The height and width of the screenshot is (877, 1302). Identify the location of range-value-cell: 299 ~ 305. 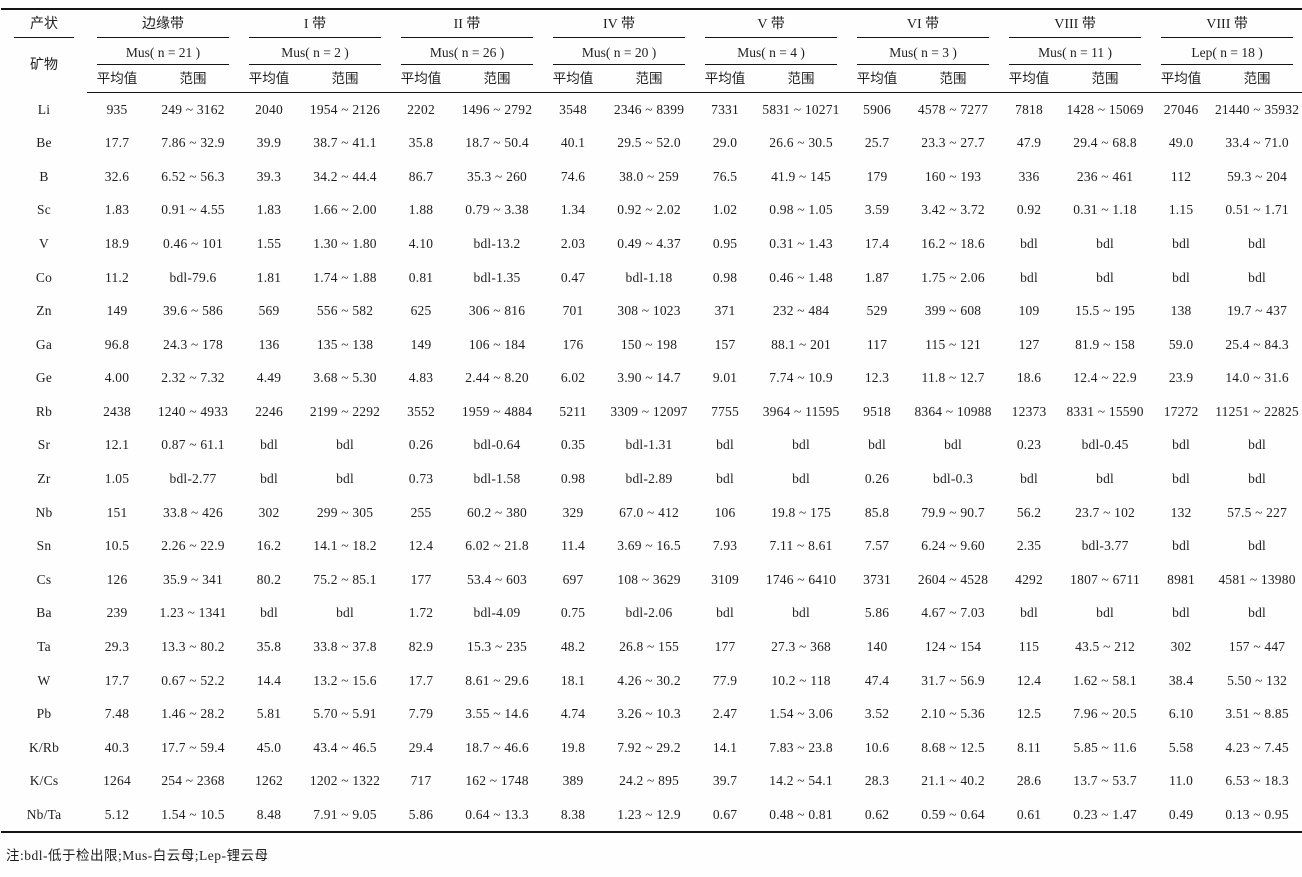
(345, 512).